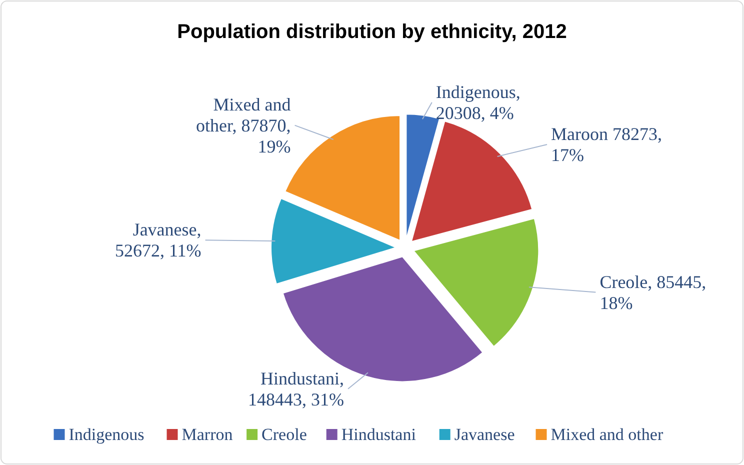 The width and height of the screenshot is (744, 465). What do you see at coordinates (653, 292) in the screenshot?
I see `data-label: Creole, 85445, 18%` at bounding box center [653, 292].